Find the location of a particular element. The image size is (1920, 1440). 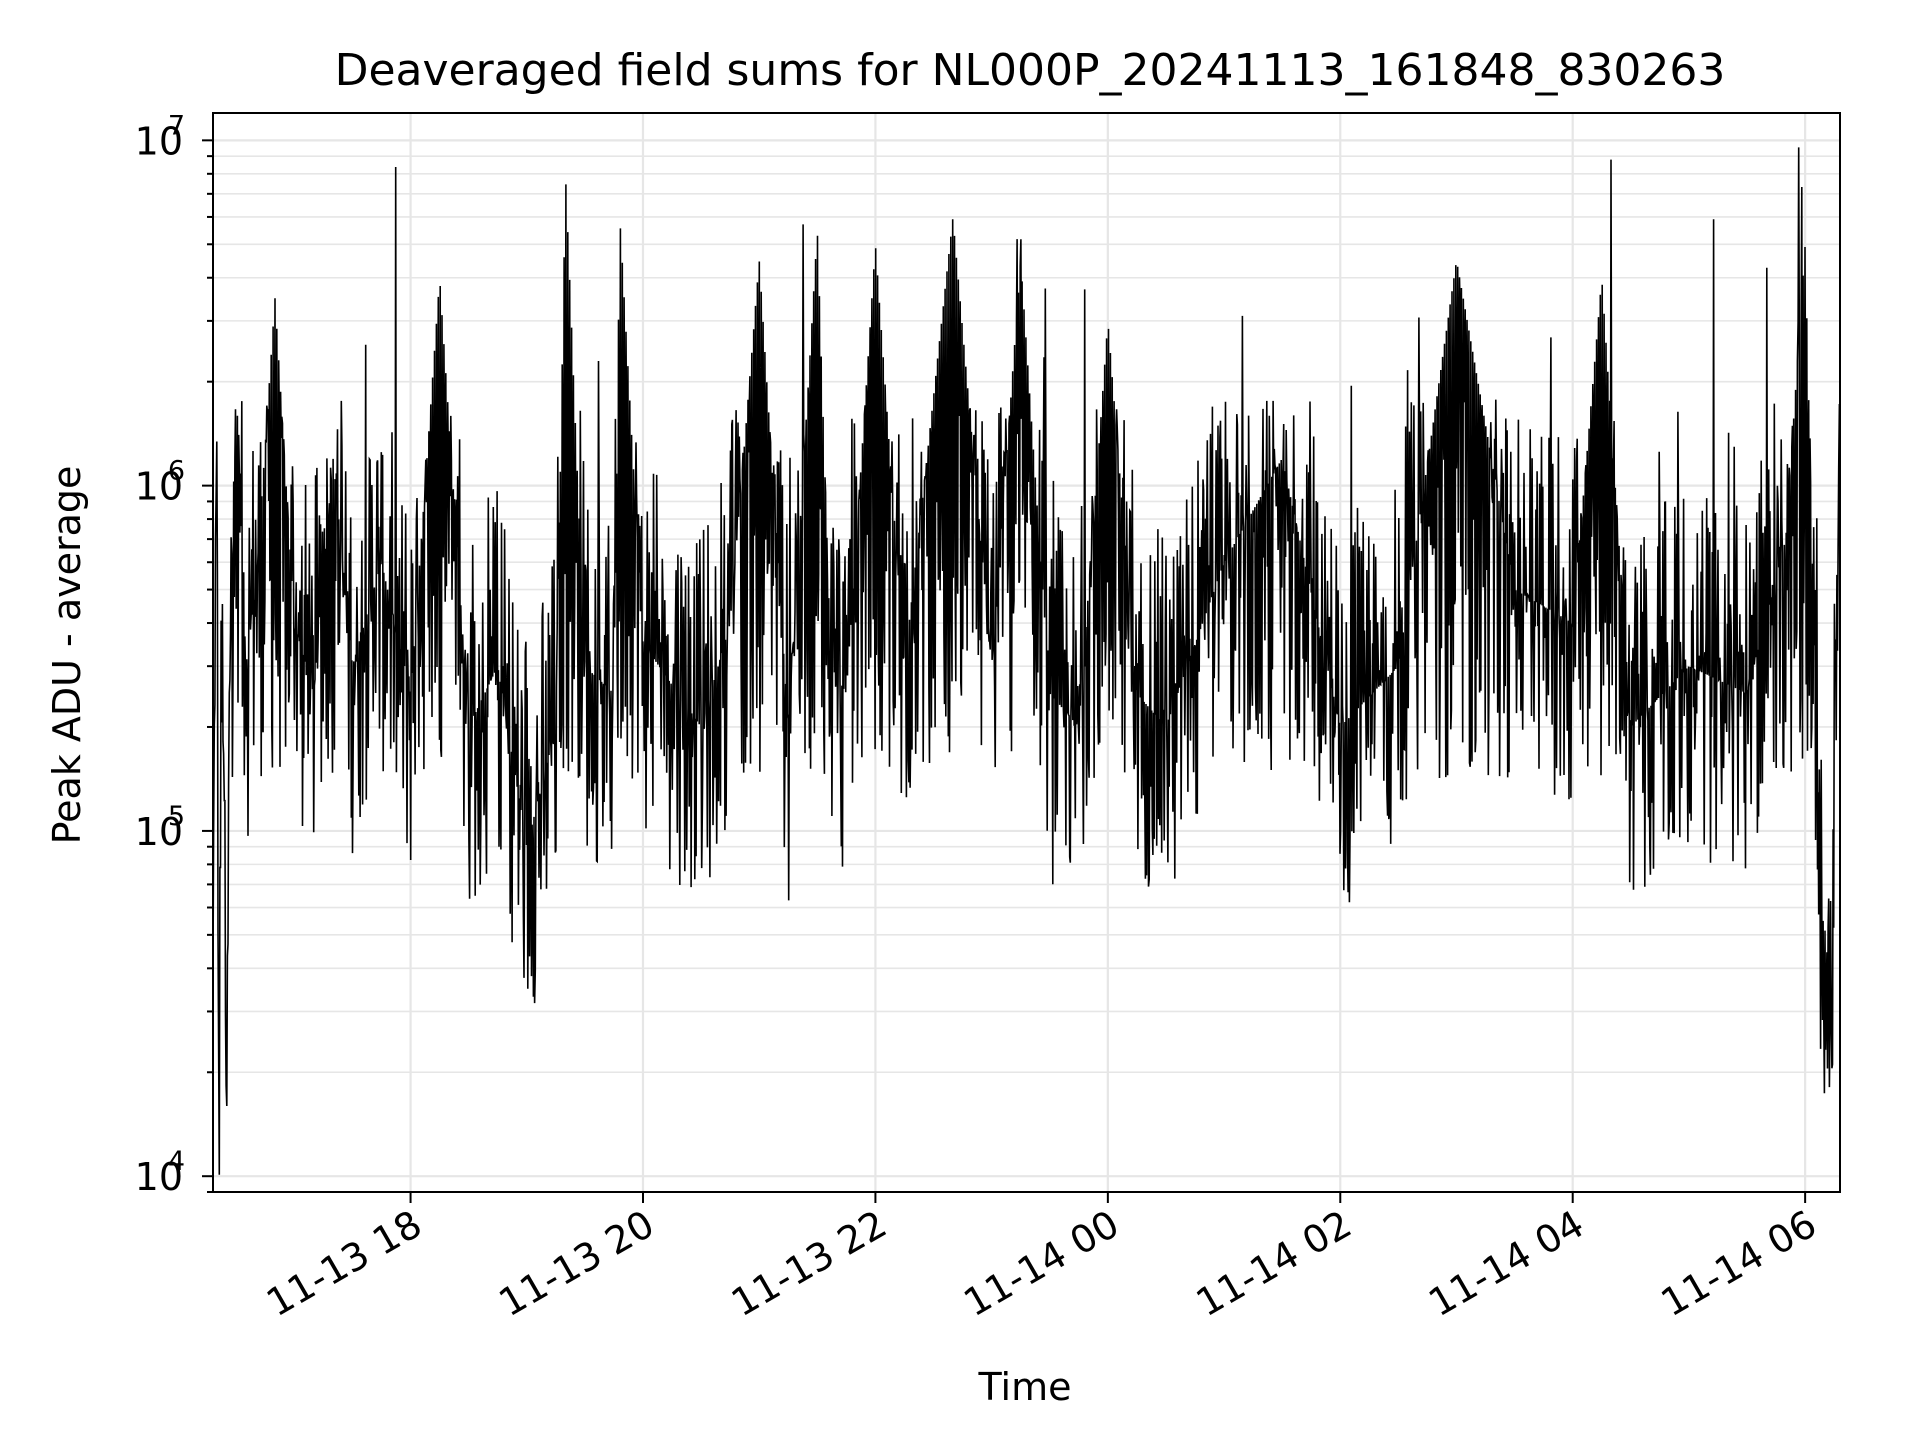

y-axis-label: Peak ADU - average is located at coordinates (67, 655).